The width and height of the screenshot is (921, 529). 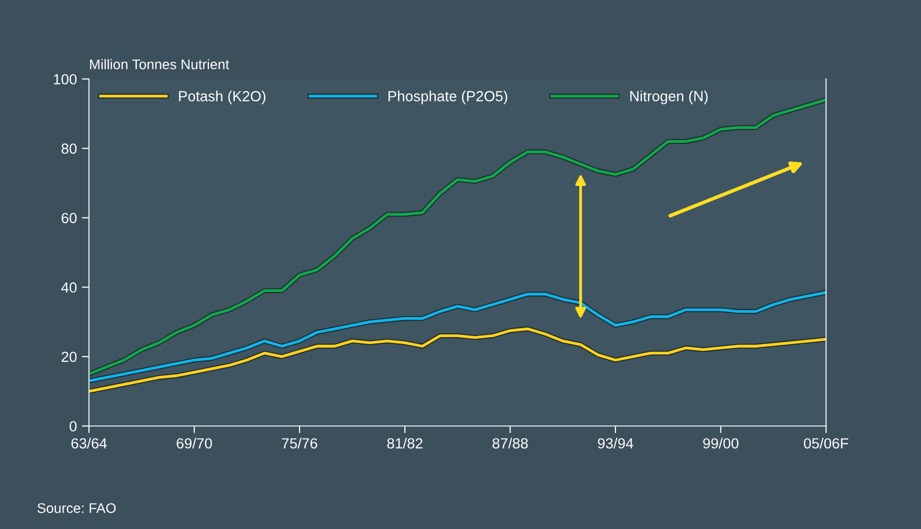 I want to click on x-tick-label: 99/00, so click(x=720, y=443).